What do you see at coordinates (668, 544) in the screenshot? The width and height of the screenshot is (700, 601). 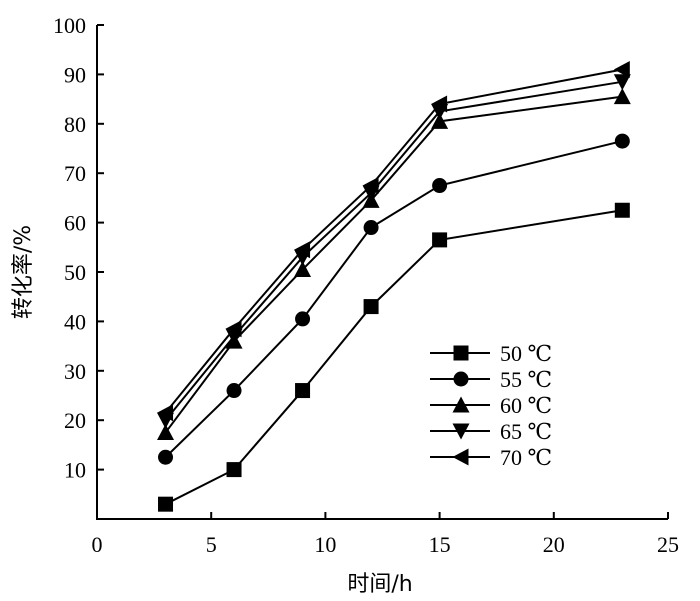 I see `x-tick-label: 25` at bounding box center [668, 544].